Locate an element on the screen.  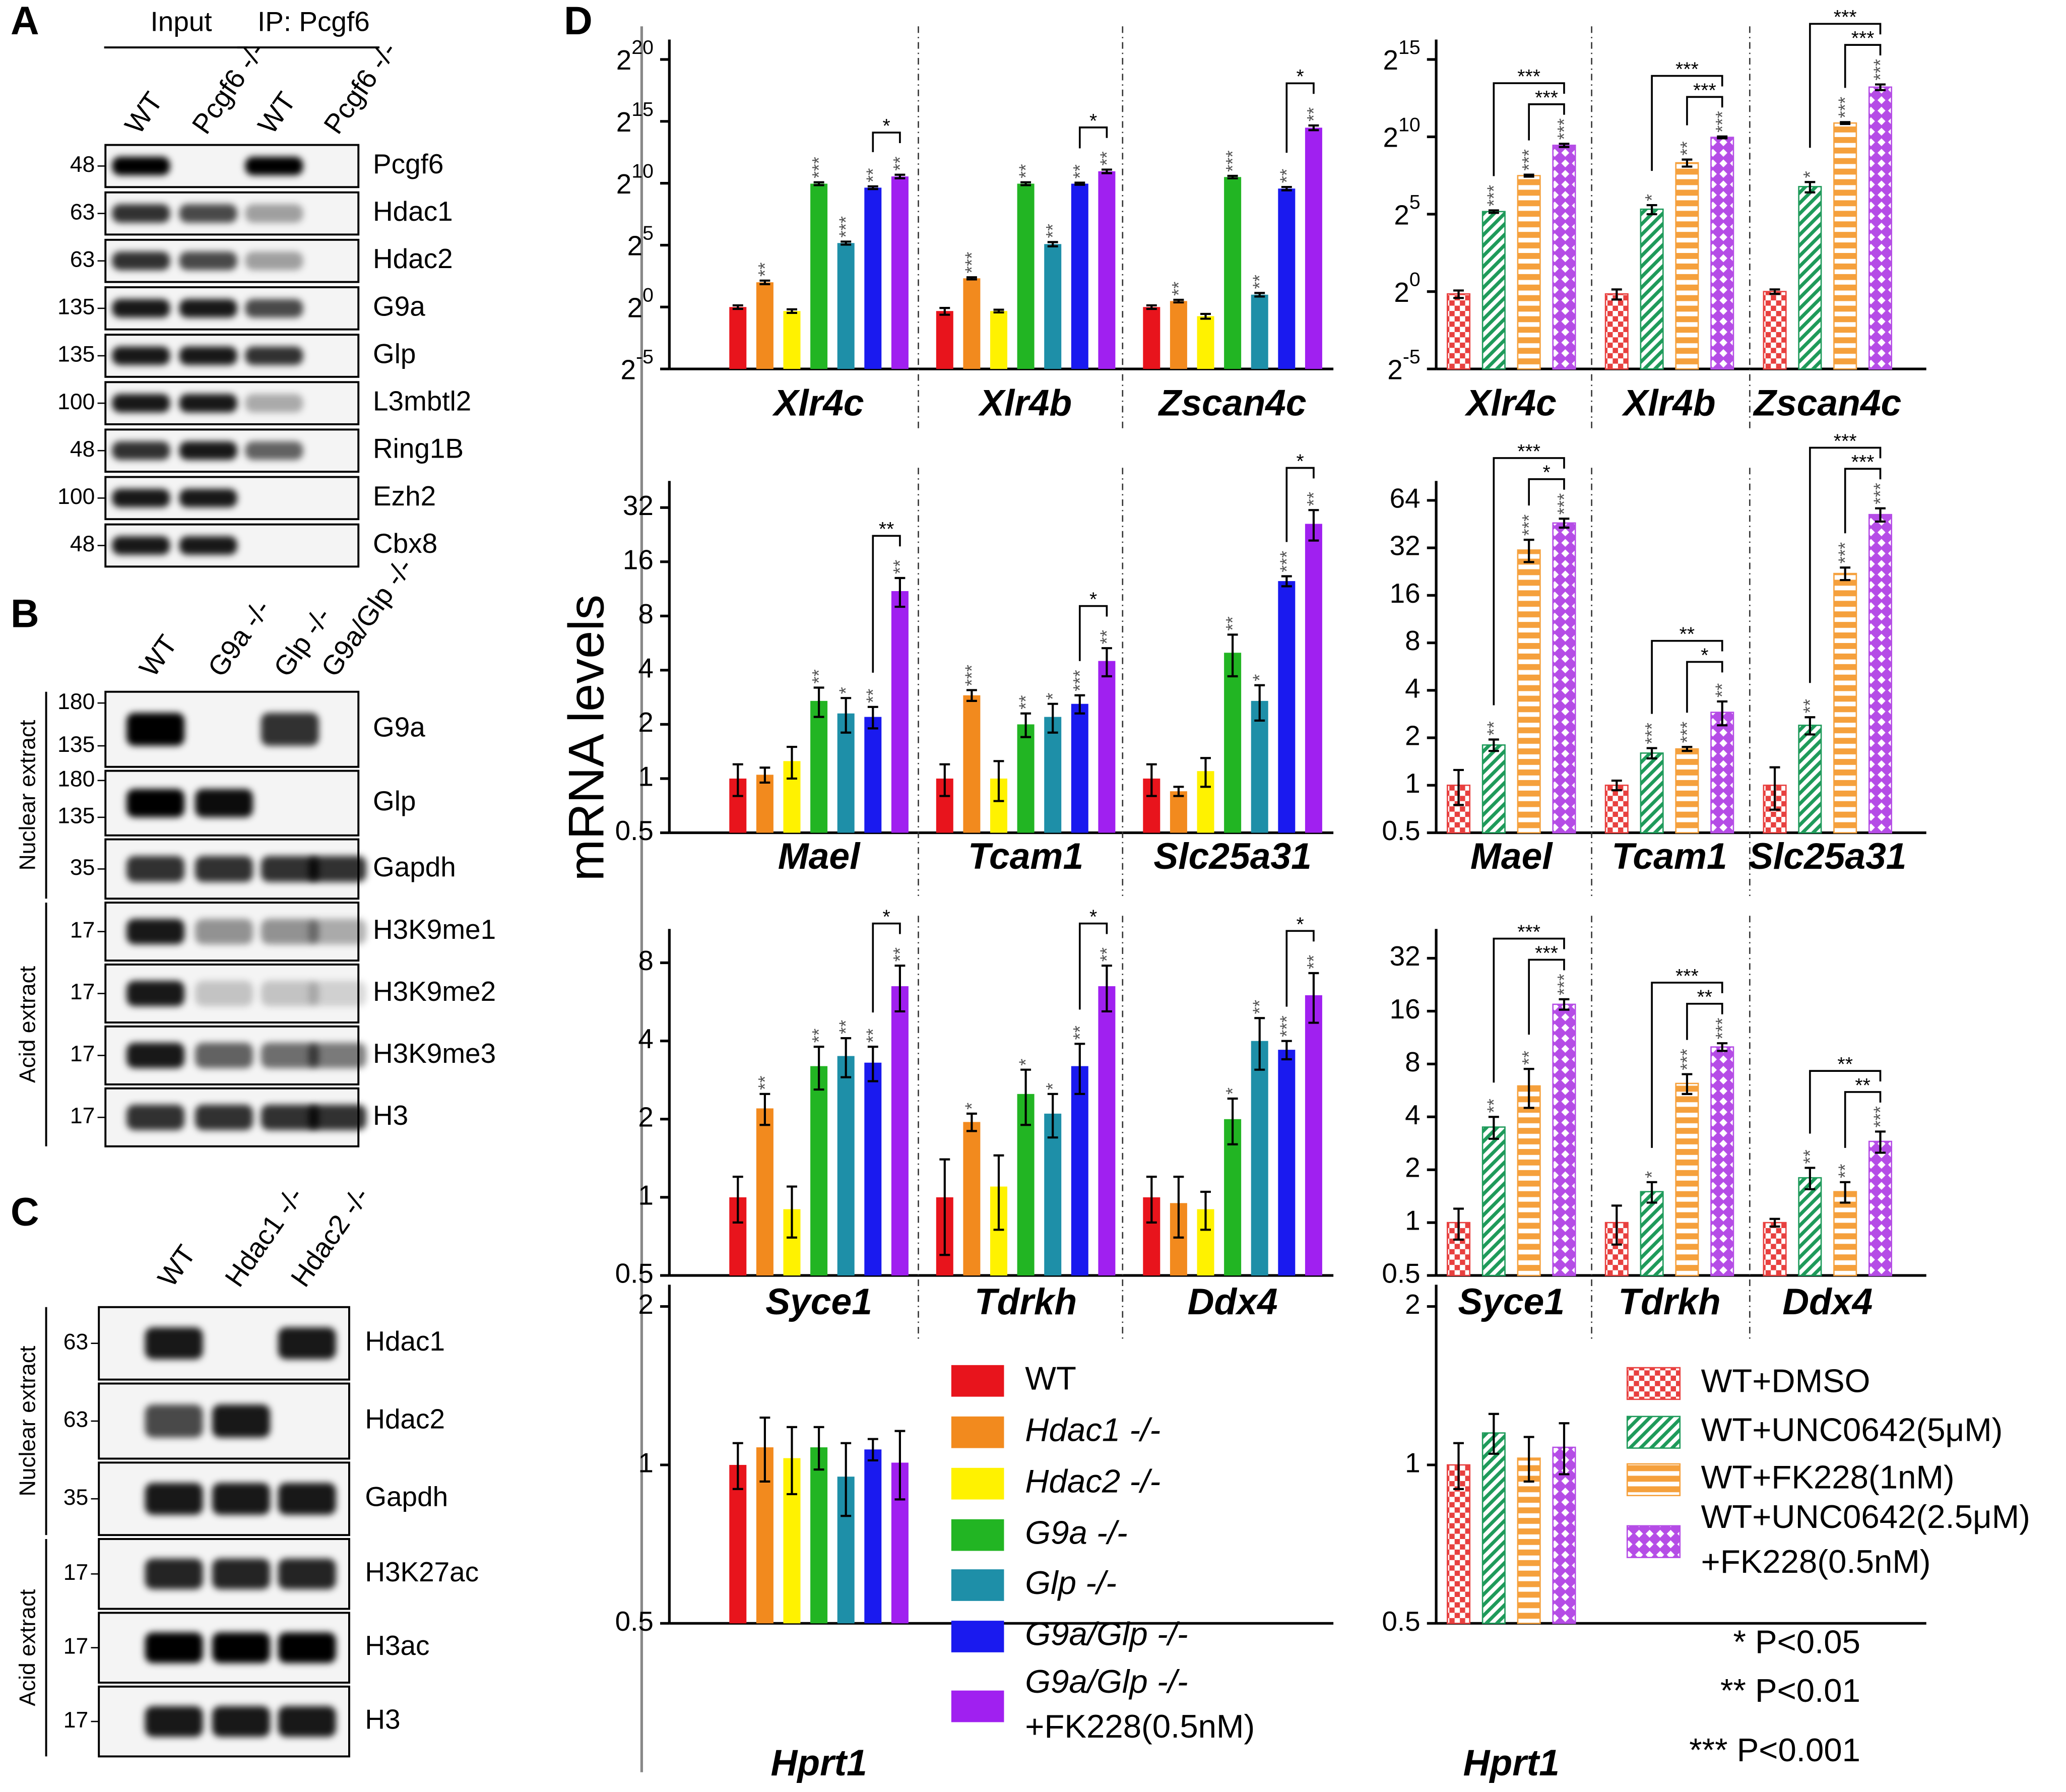
legend-label: WT+UNC0642(5μM) is located at coordinates (1852, 1429).